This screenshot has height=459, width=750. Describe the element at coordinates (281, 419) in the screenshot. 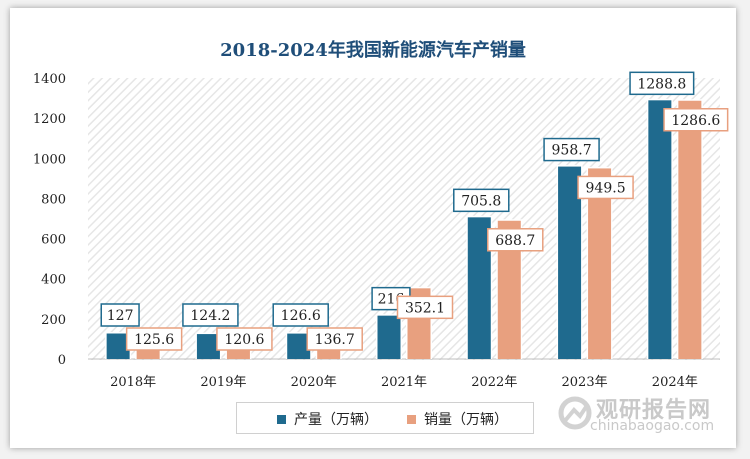

I see `legend-swatch-production` at that location.